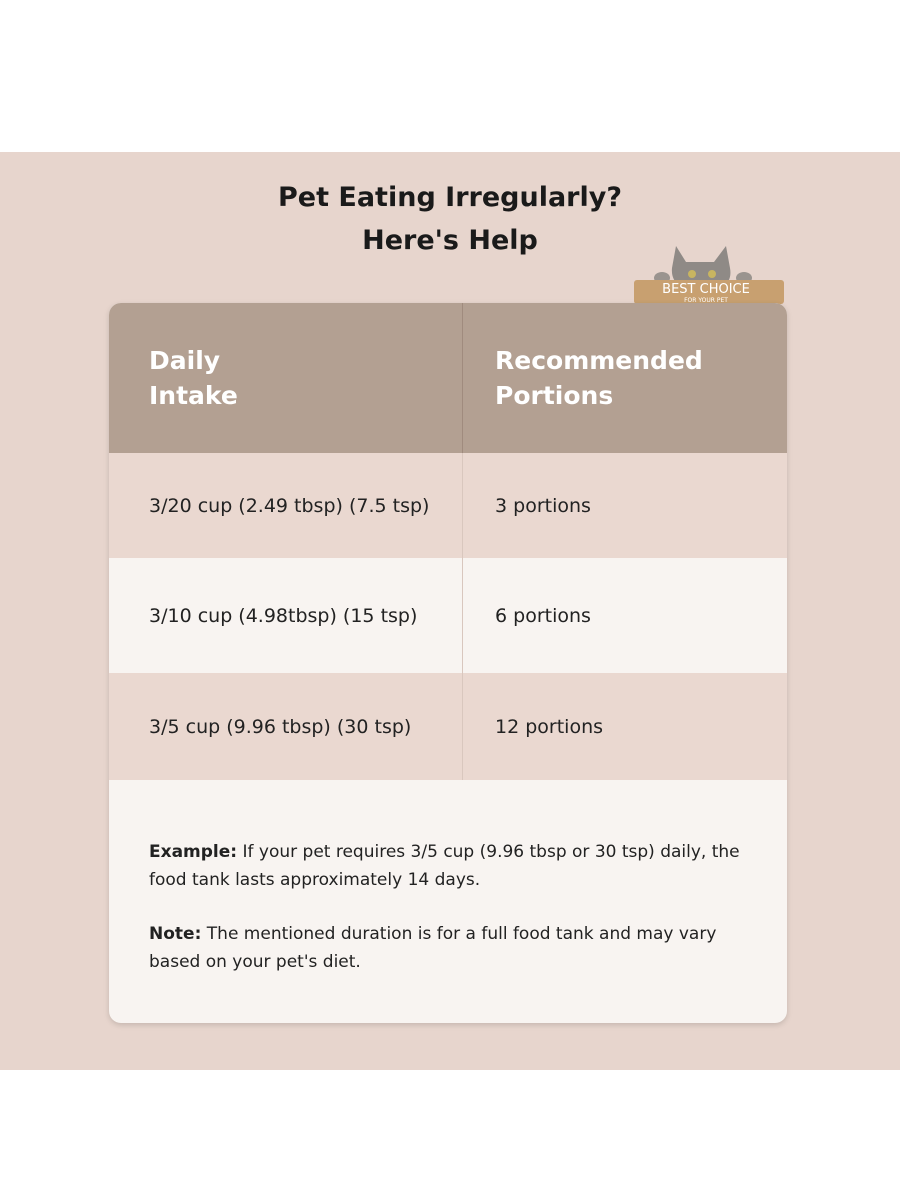 The image size is (900, 1199). What do you see at coordinates (599, 378) in the screenshot?
I see `header-cell: Recommended Portions` at bounding box center [599, 378].